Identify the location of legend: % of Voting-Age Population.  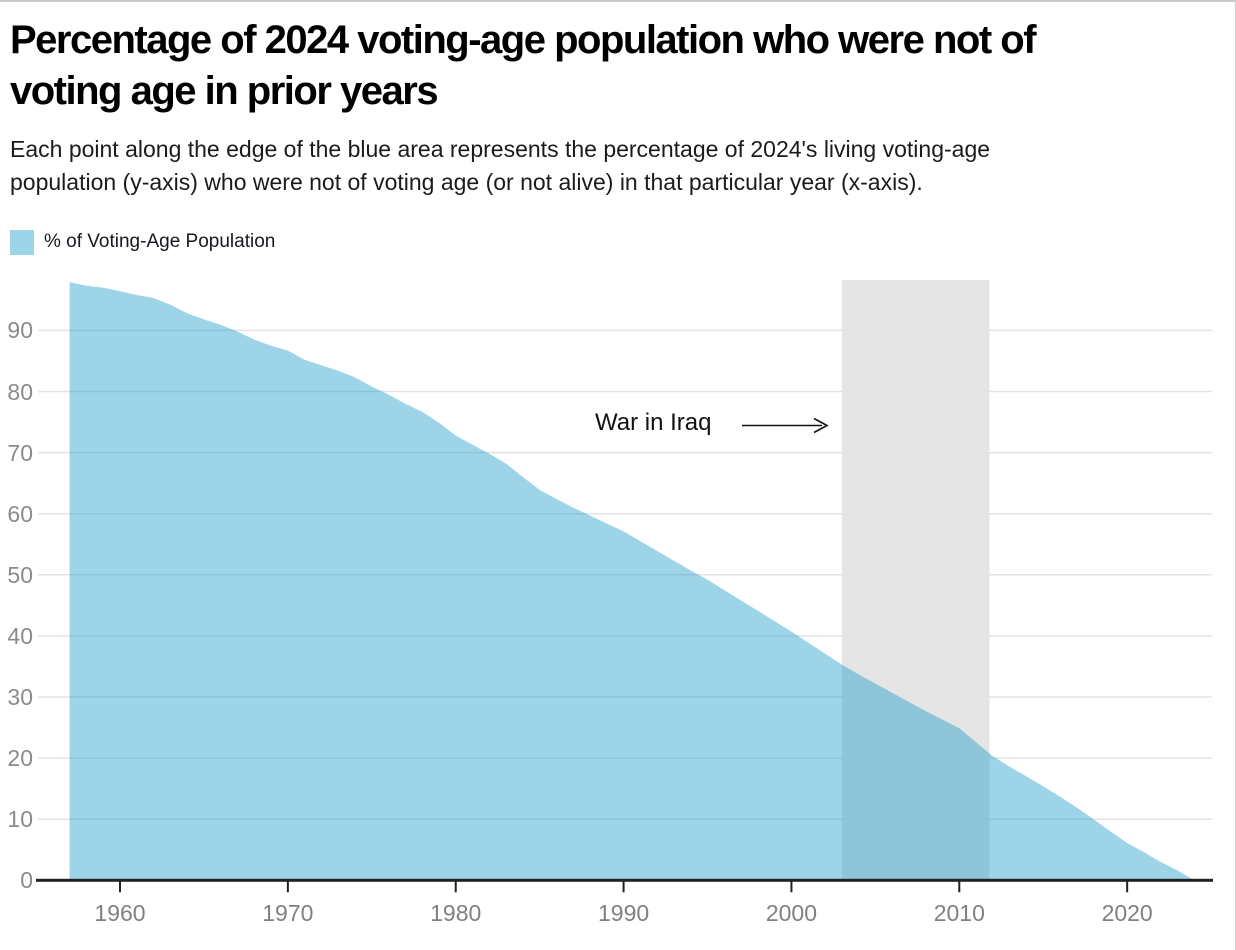
(142, 242).